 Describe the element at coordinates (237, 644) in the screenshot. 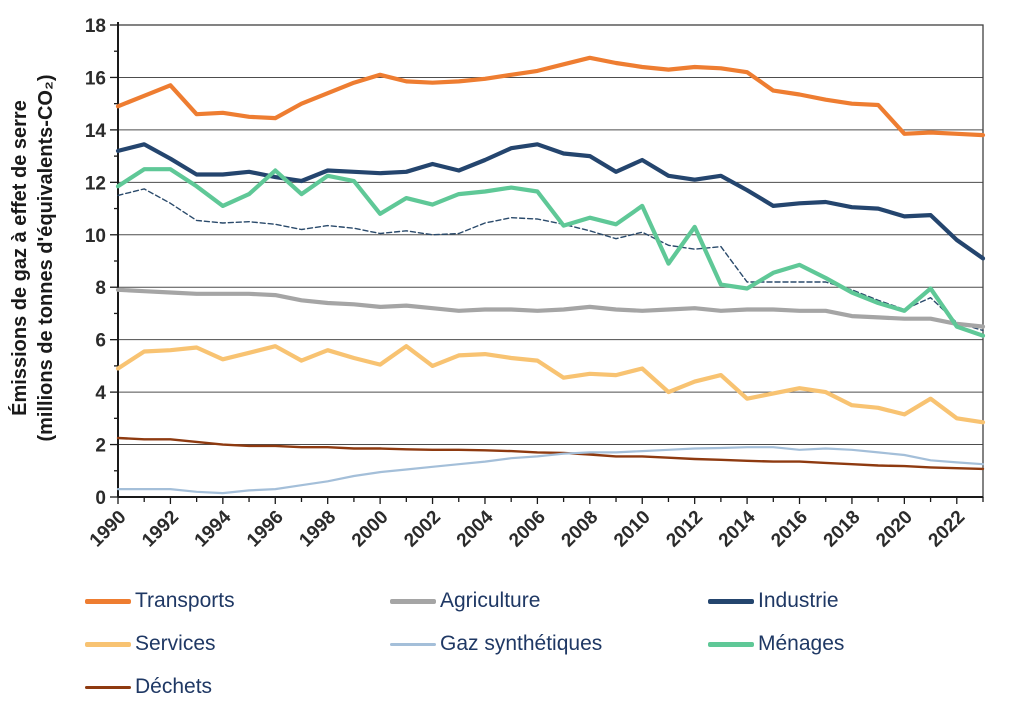

I see `legend-item-services: Services` at that location.